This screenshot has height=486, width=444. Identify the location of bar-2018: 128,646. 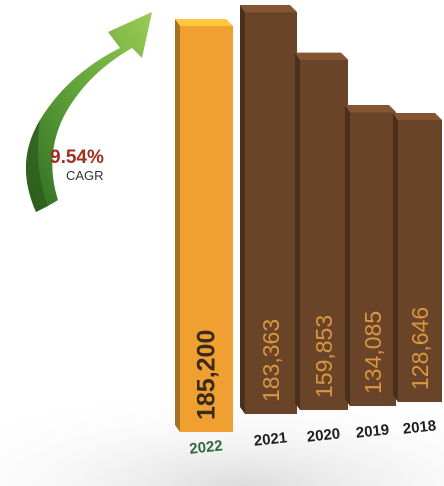
(417, 257).